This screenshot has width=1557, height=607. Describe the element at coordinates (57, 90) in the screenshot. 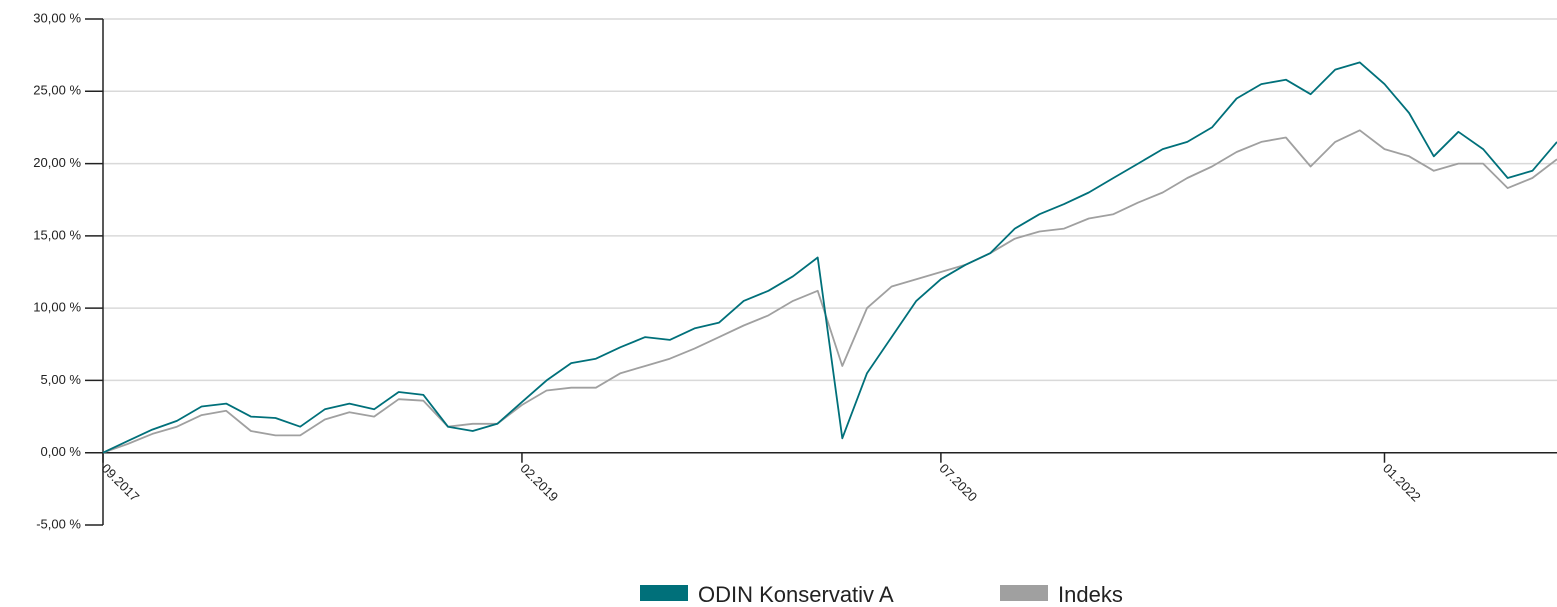

I see `y-tick-label: 25,00 %` at that location.